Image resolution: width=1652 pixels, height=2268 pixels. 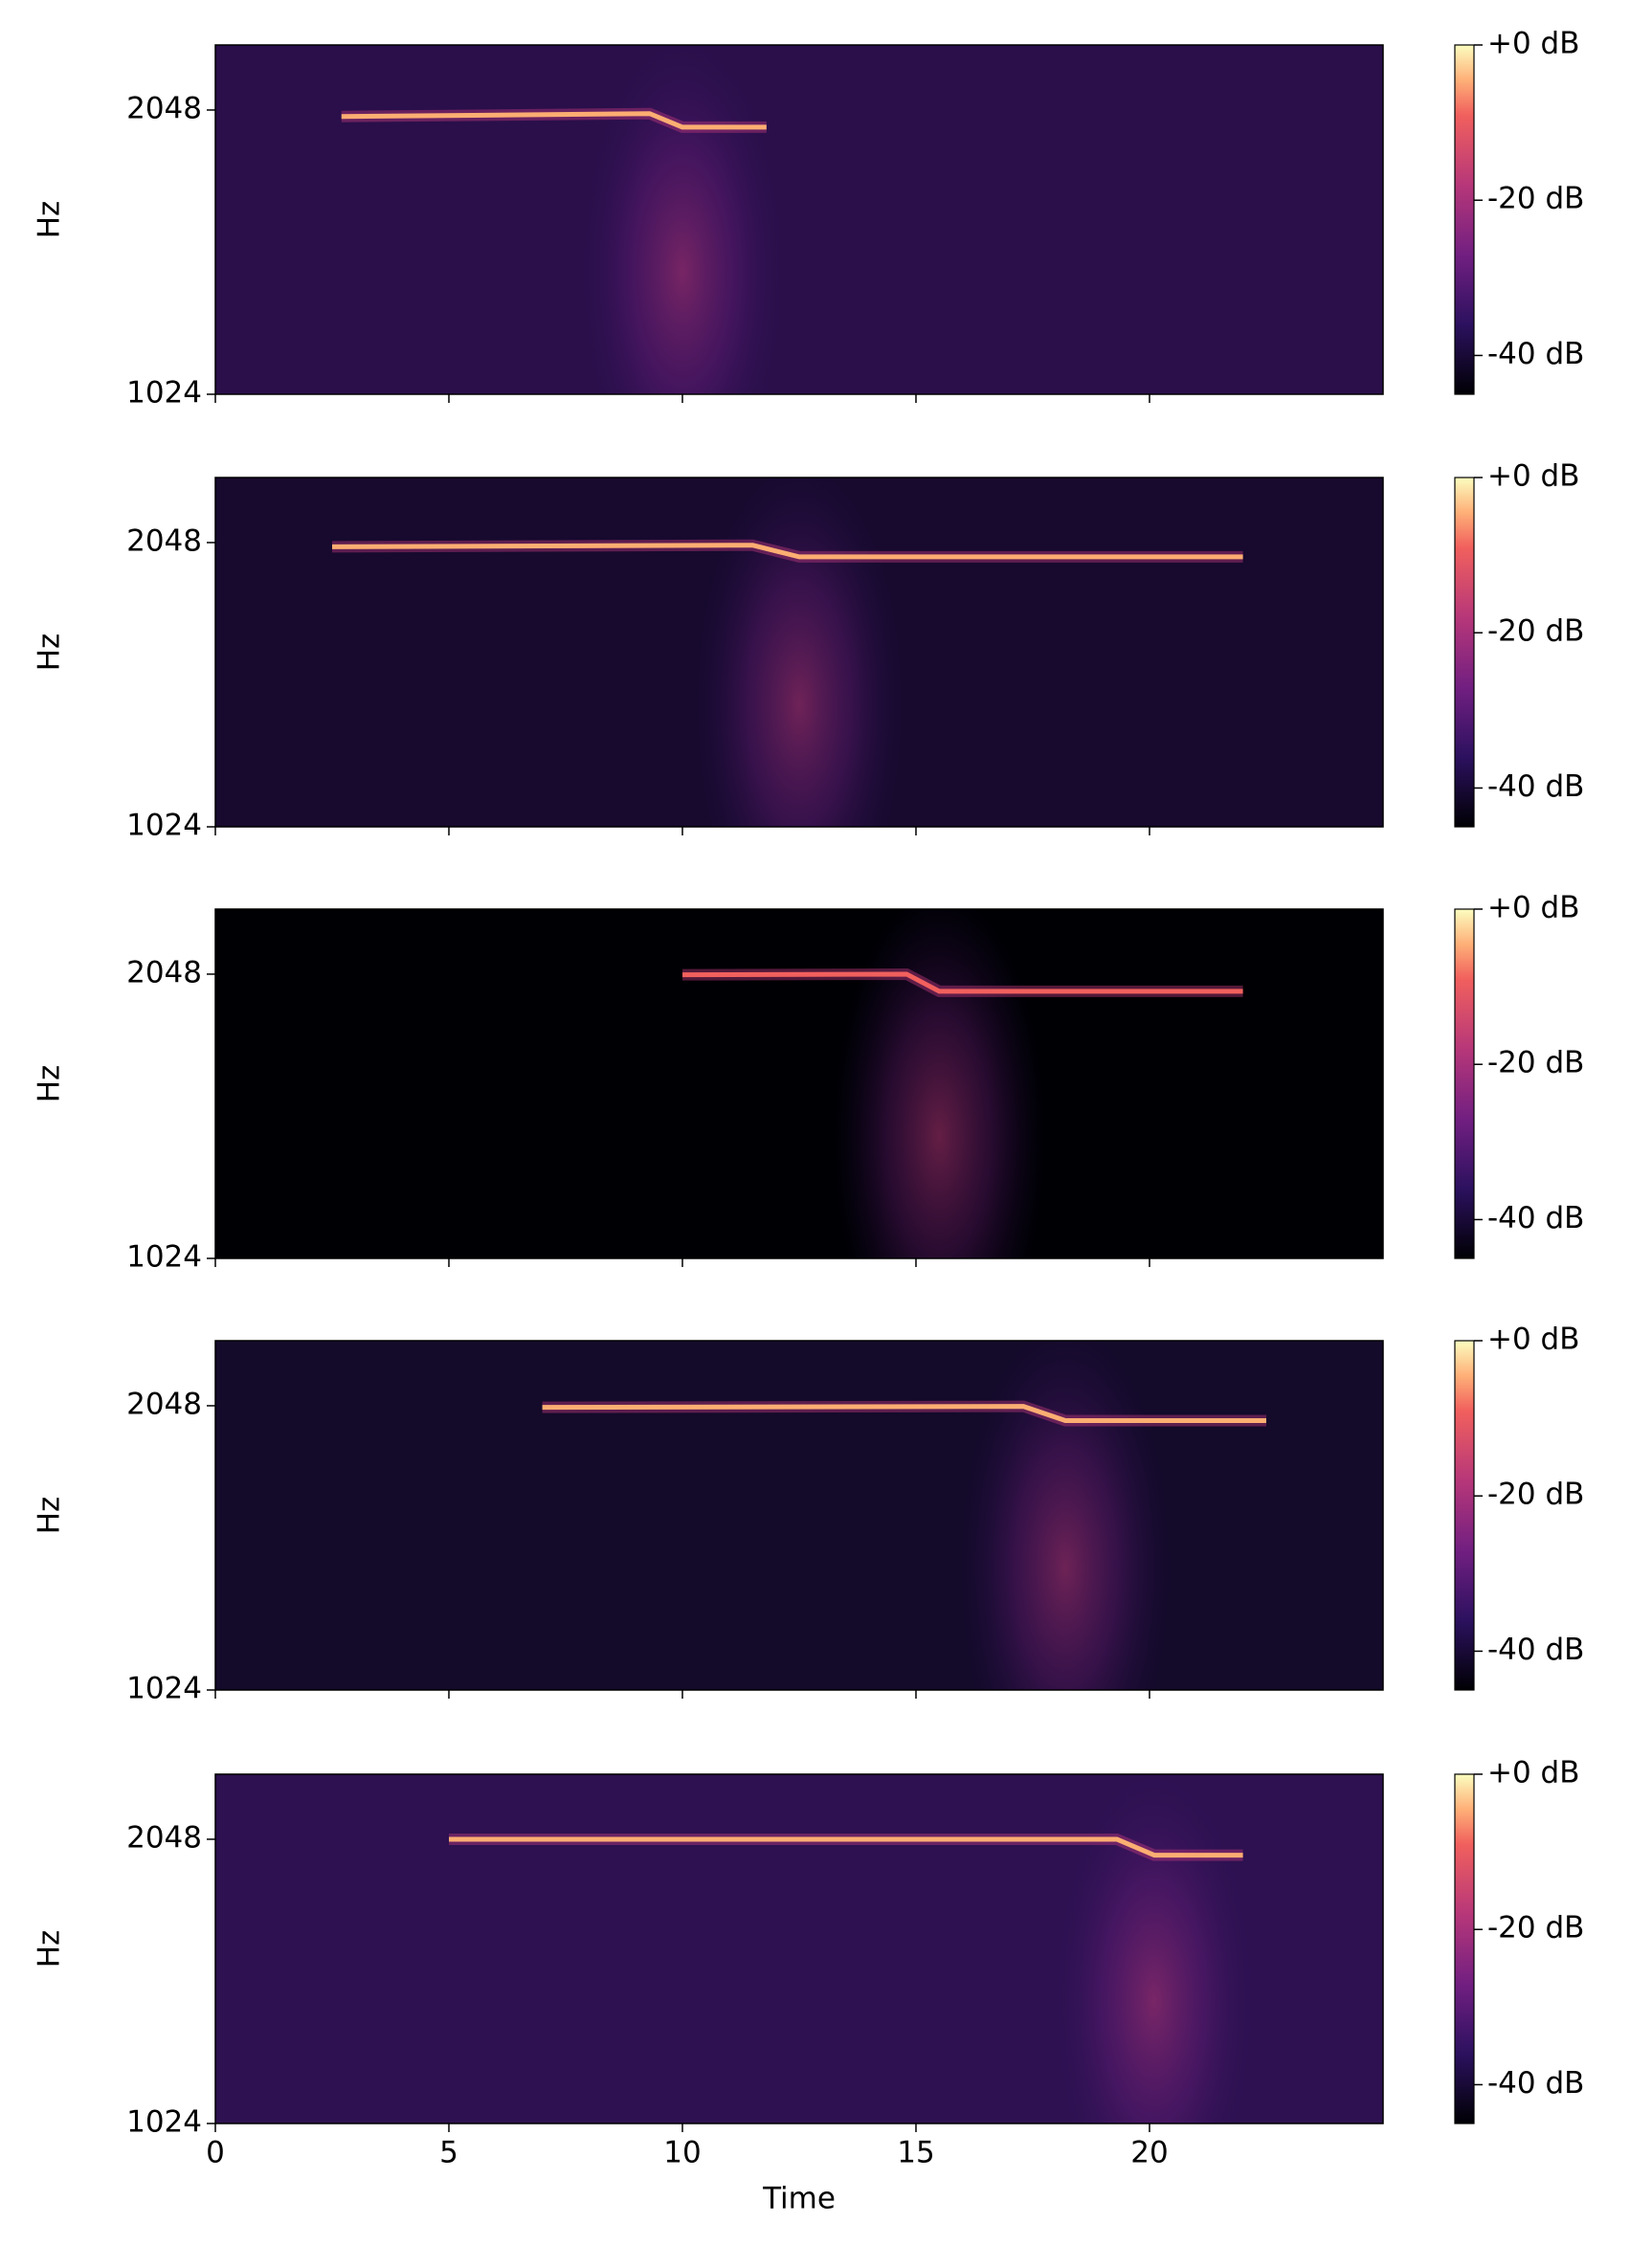 I want to click on x-tick-label: 15, so click(x=915, y=2153).